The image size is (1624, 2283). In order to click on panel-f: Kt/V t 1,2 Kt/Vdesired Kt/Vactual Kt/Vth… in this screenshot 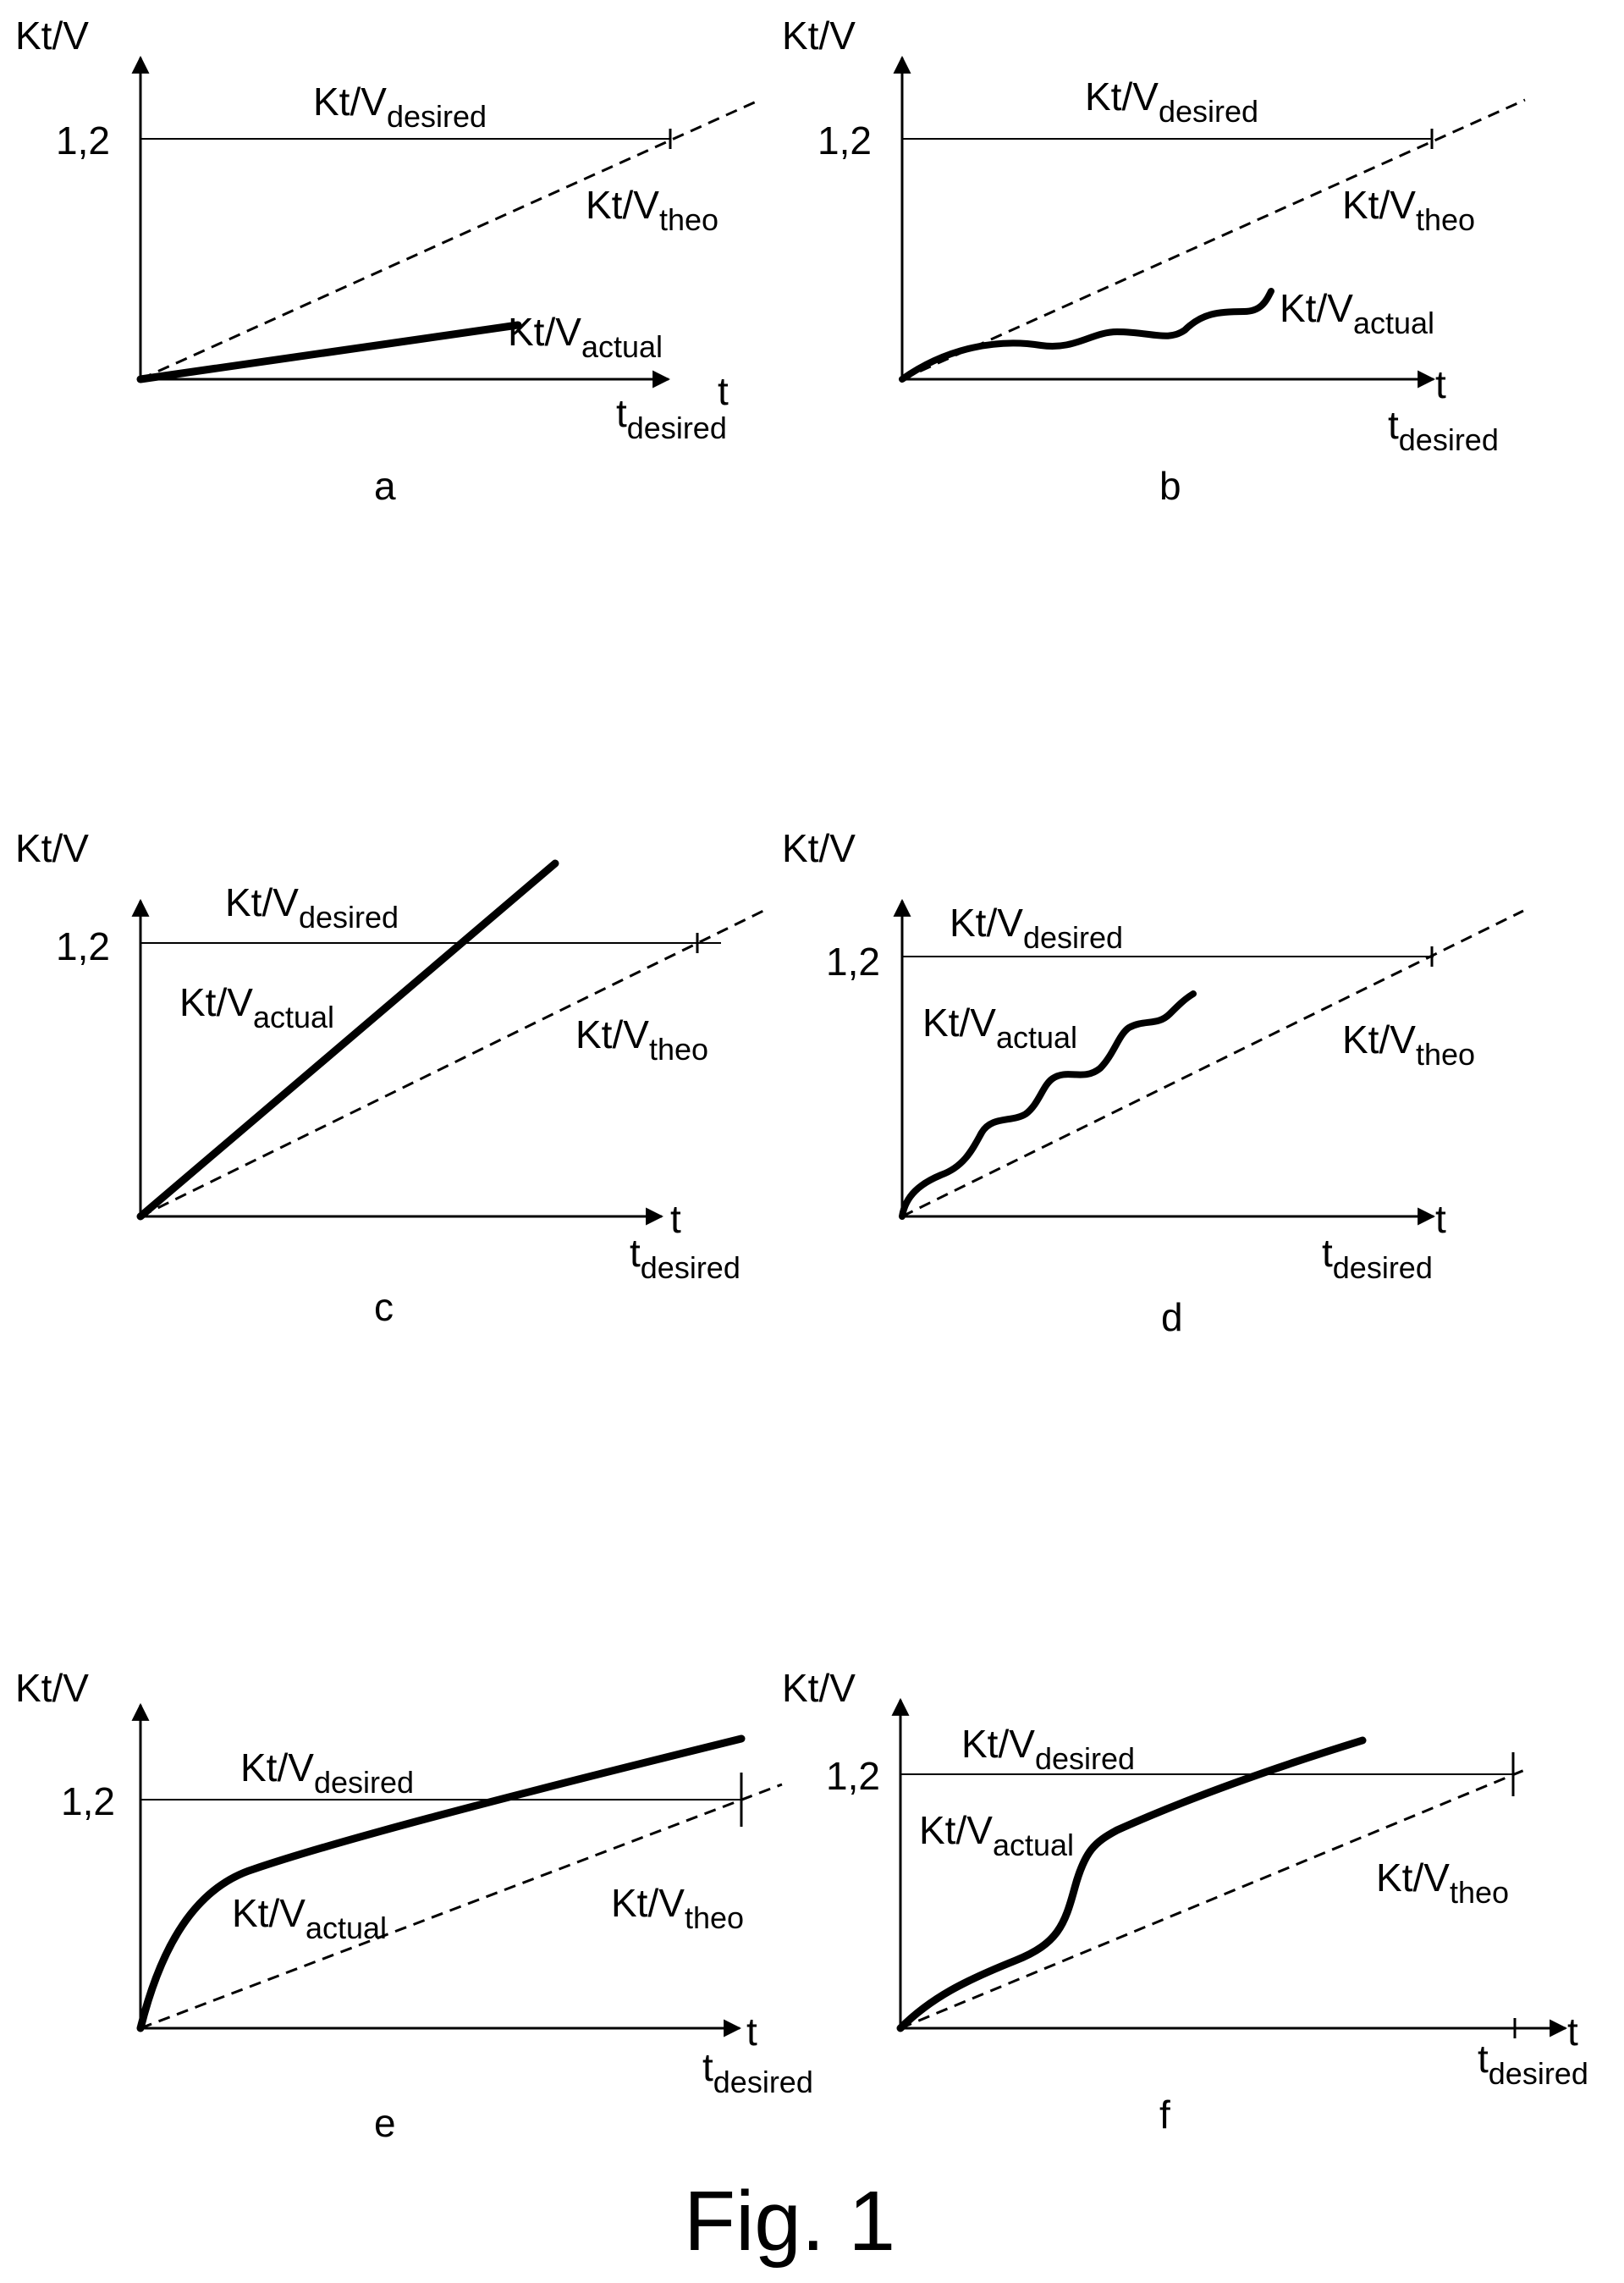, I will do `click(1185, 1902)`.